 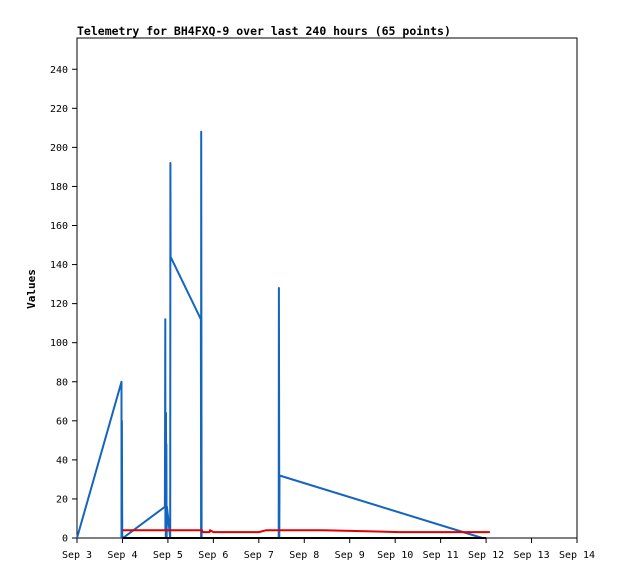 I want to click on y-tick-label: 200, so click(x=59, y=148).